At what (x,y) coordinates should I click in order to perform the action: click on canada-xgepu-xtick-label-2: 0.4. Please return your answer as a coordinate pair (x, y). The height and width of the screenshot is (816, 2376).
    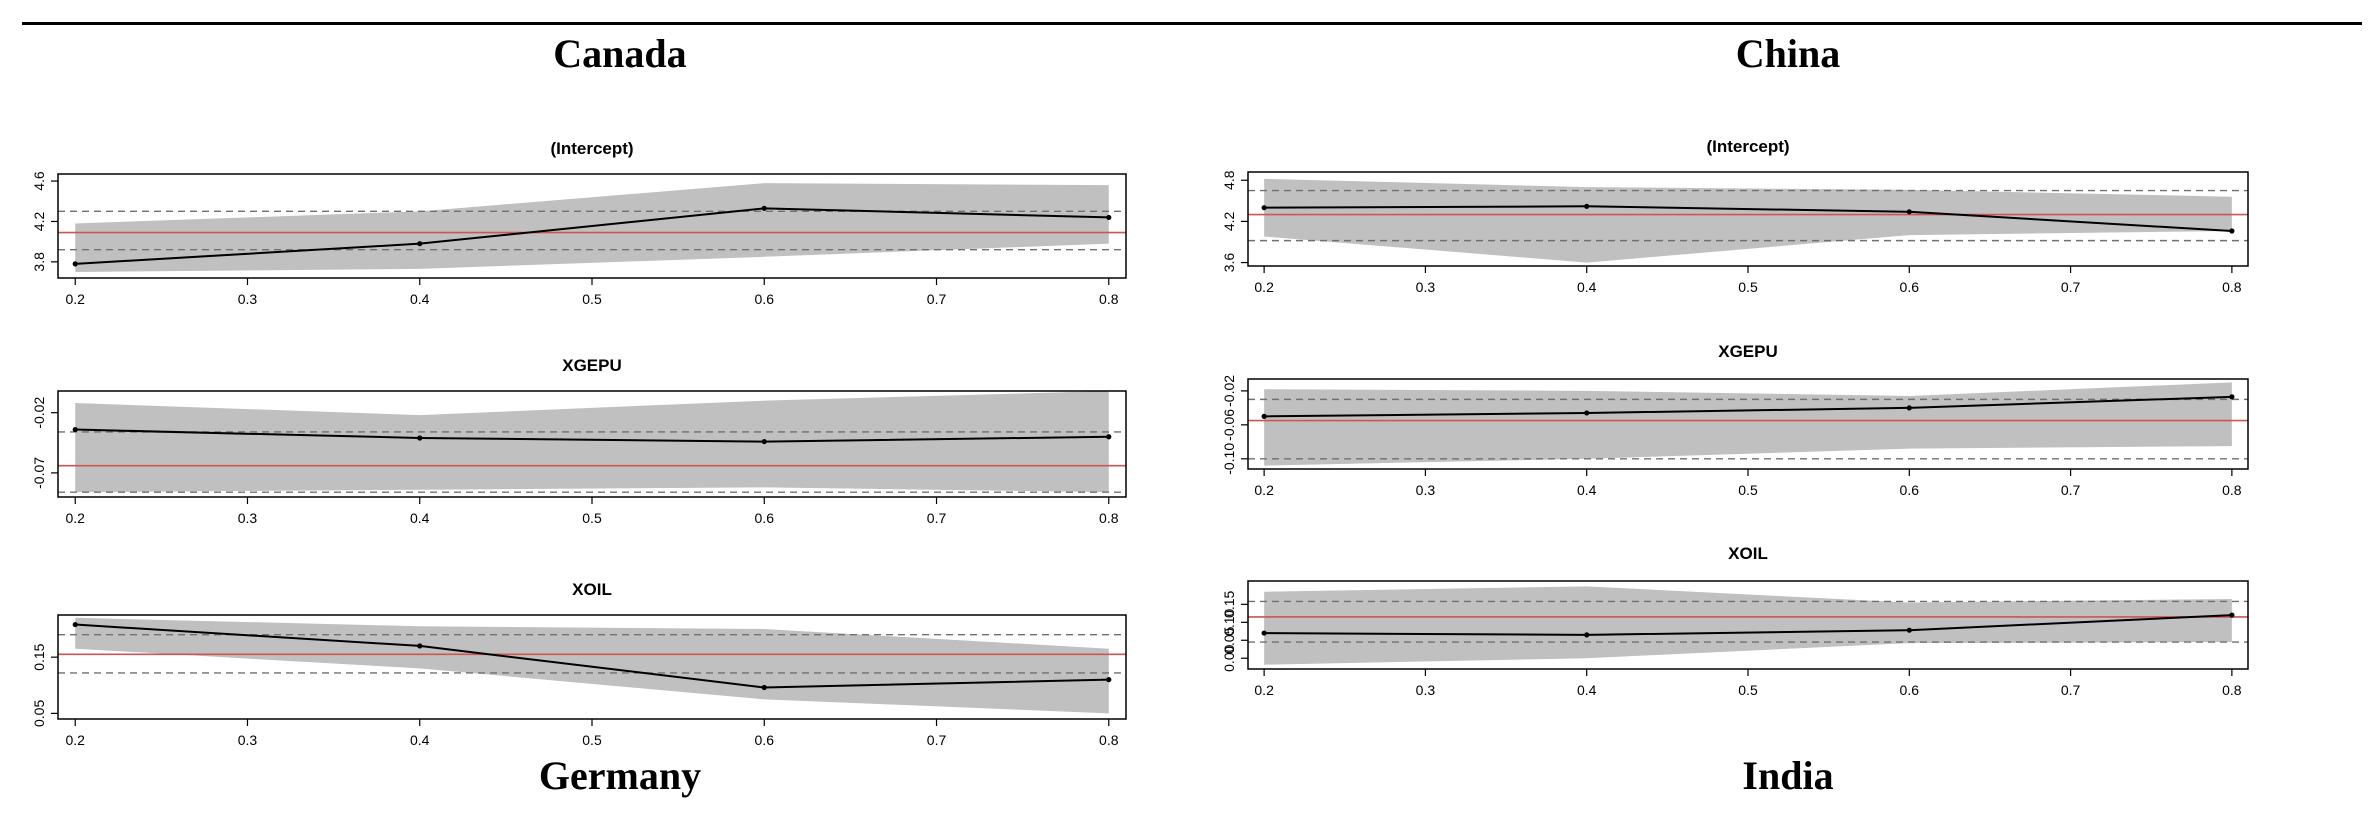
    Looking at the image, I should click on (420, 518).